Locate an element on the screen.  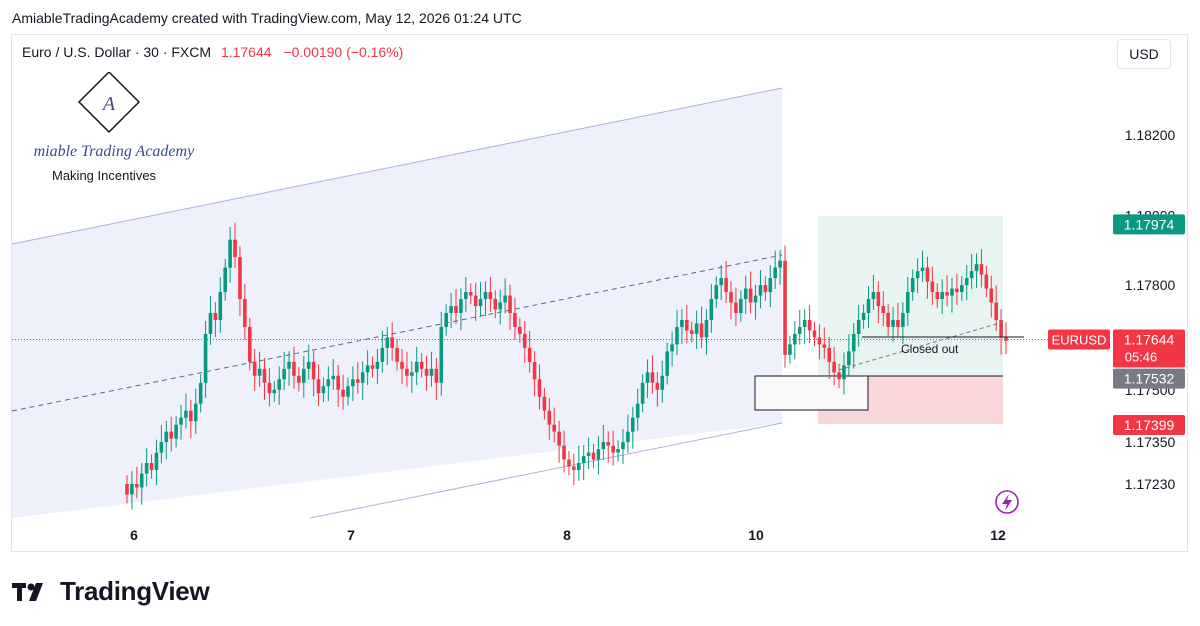
countdown-text: 05:46 is located at coordinates (1141, 357).